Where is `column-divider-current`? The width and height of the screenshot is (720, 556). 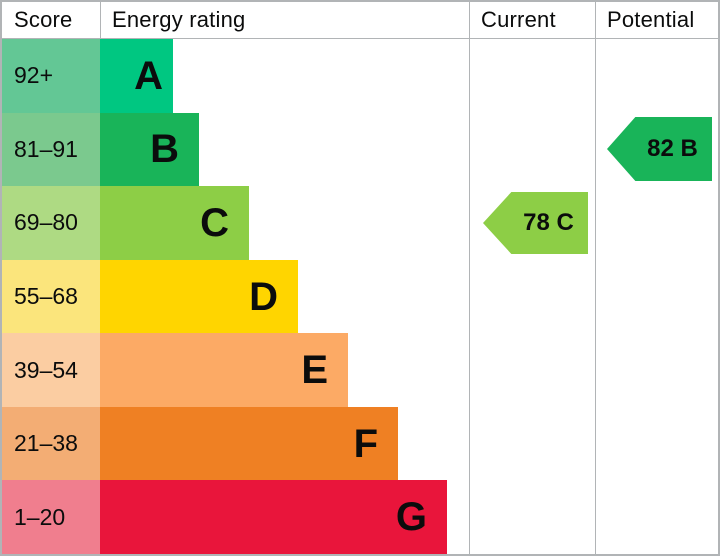
column-divider-current is located at coordinates (469, 278).